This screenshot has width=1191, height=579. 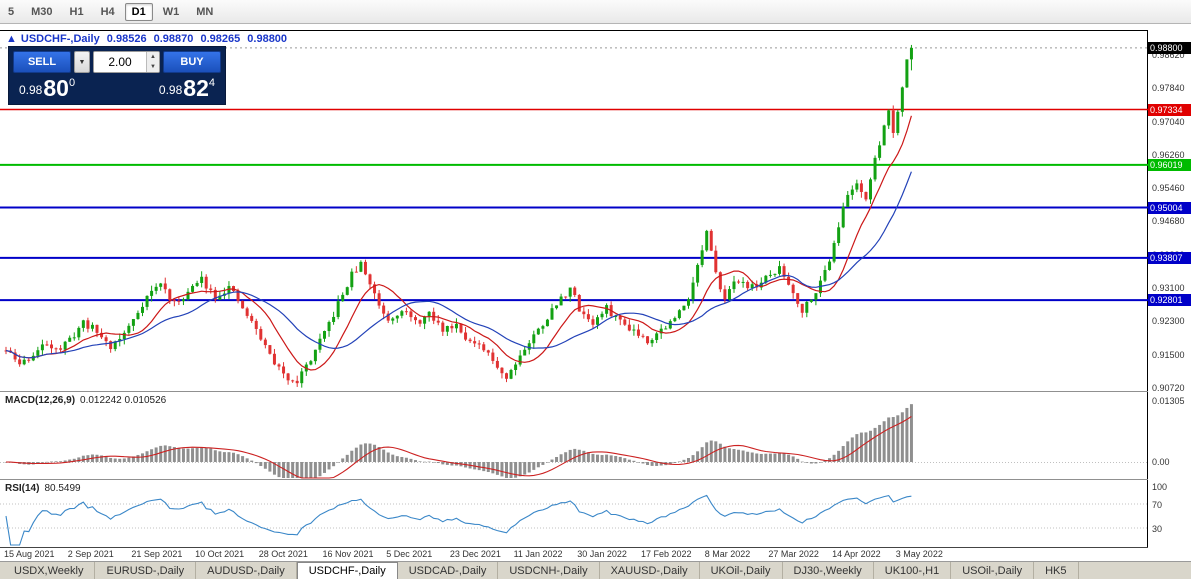 What do you see at coordinates (1160, 487) in the screenshot?
I see `rsi-scale-100: 100` at bounding box center [1160, 487].